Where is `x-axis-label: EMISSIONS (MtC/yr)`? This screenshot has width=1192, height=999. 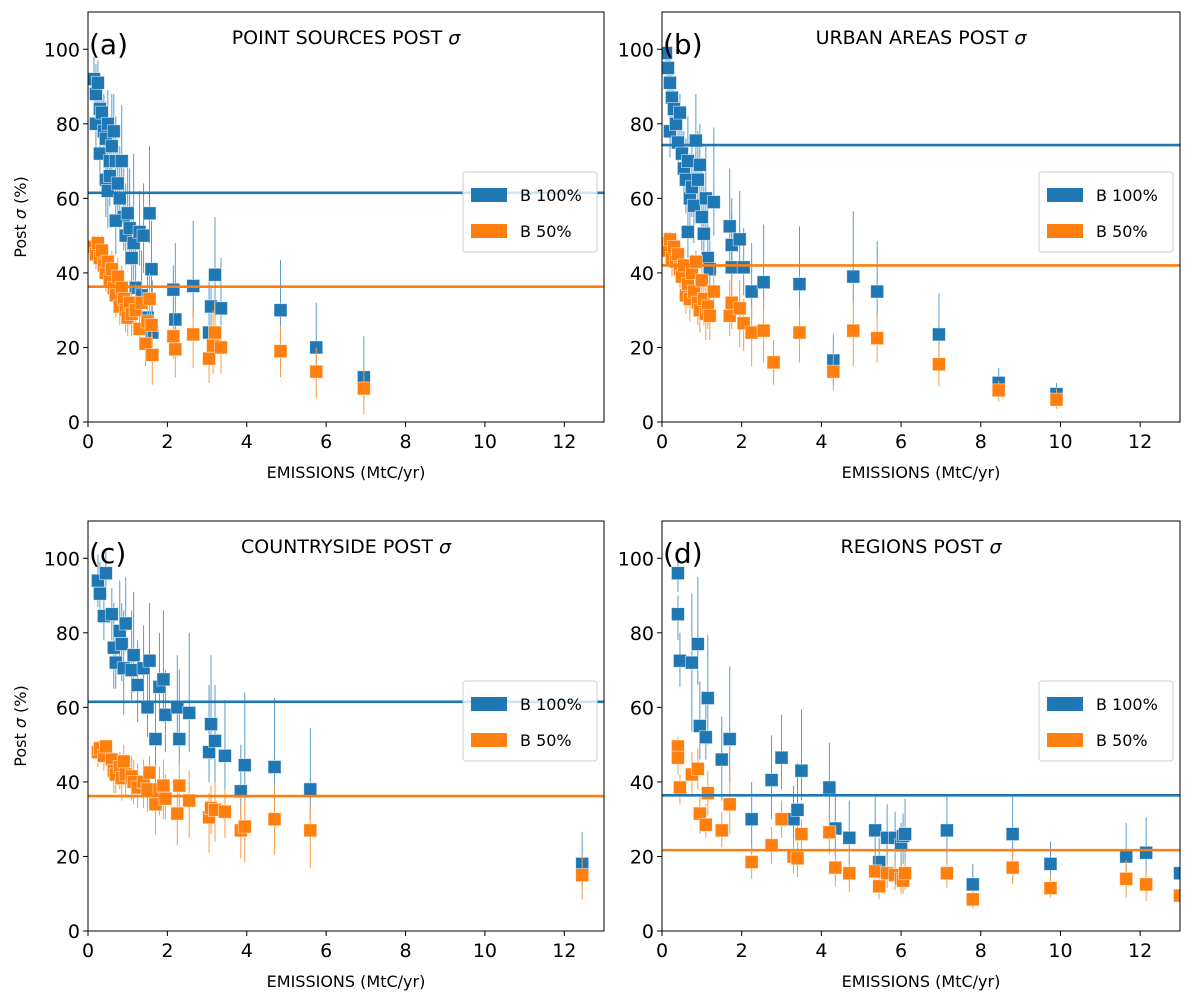
x-axis-label: EMISSIONS (MtC/yr) is located at coordinates (921, 472).